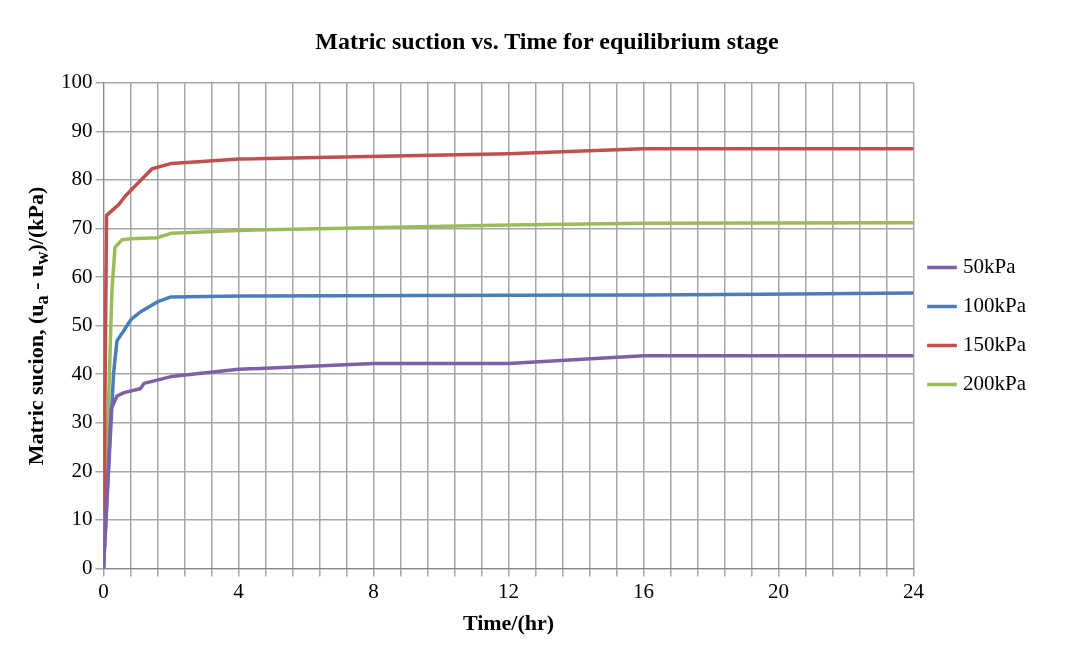 This screenshot has width=1076, height=650. What do you see at coordinates (995, 344) in the screenshot?
I see `legend-label: 150kPa` at bounding box center [995, 344].